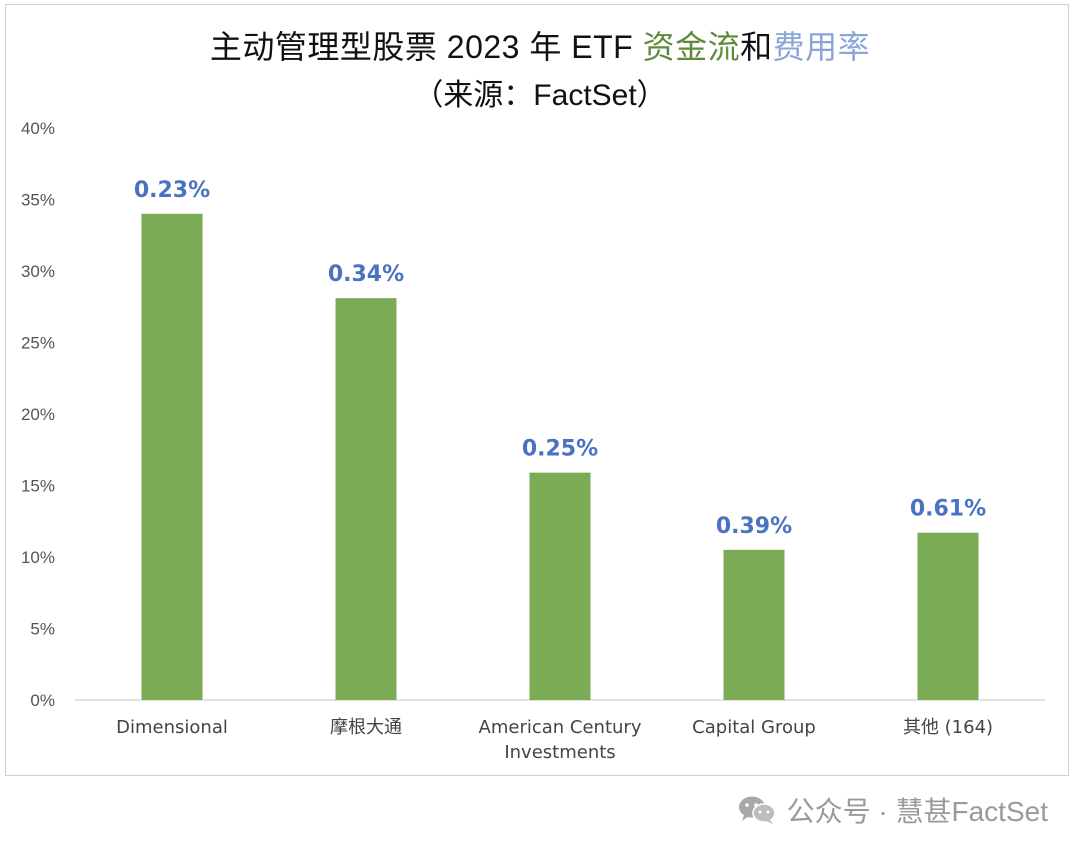 Image resolution: width=1080 pixels, height=852 pixels. What do you see at coordinates (757, 810) in the screenshot?
I see `wechat-icon` at bounding box center [757, 810].